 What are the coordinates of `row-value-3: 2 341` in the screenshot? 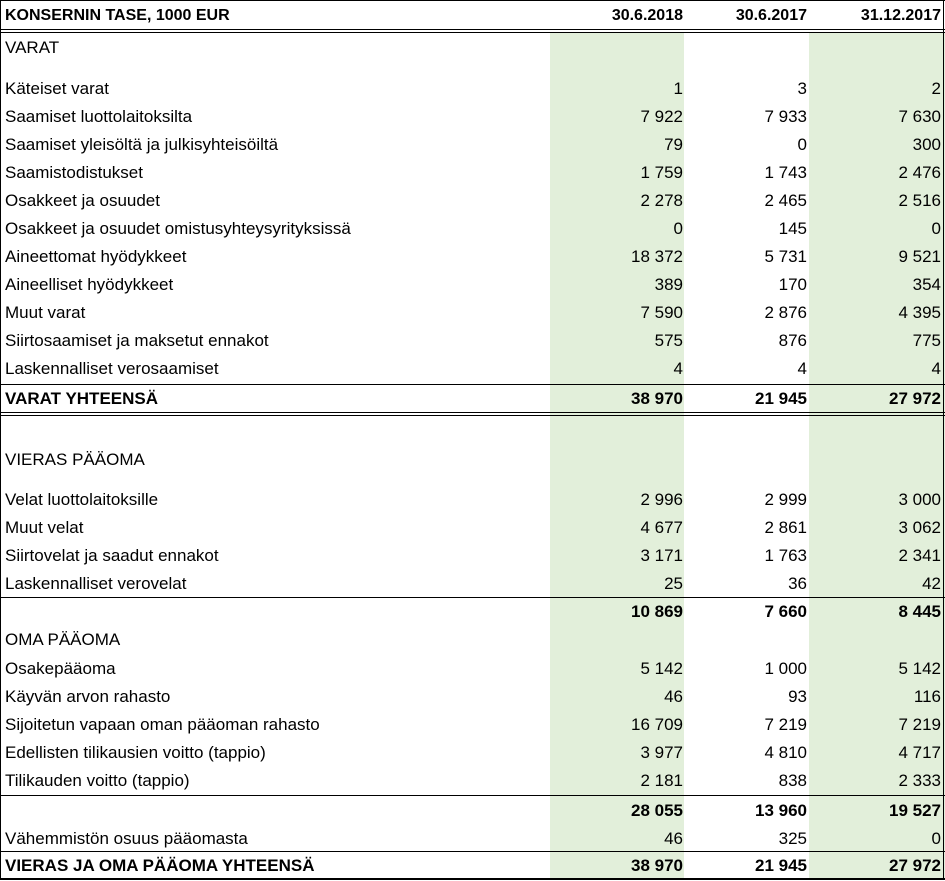 It's located at (919, 555).